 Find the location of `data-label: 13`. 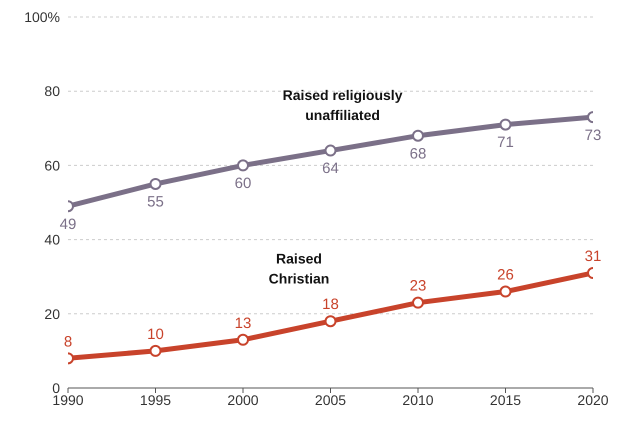

data-label: 13 is located at coordinates (243, 323).